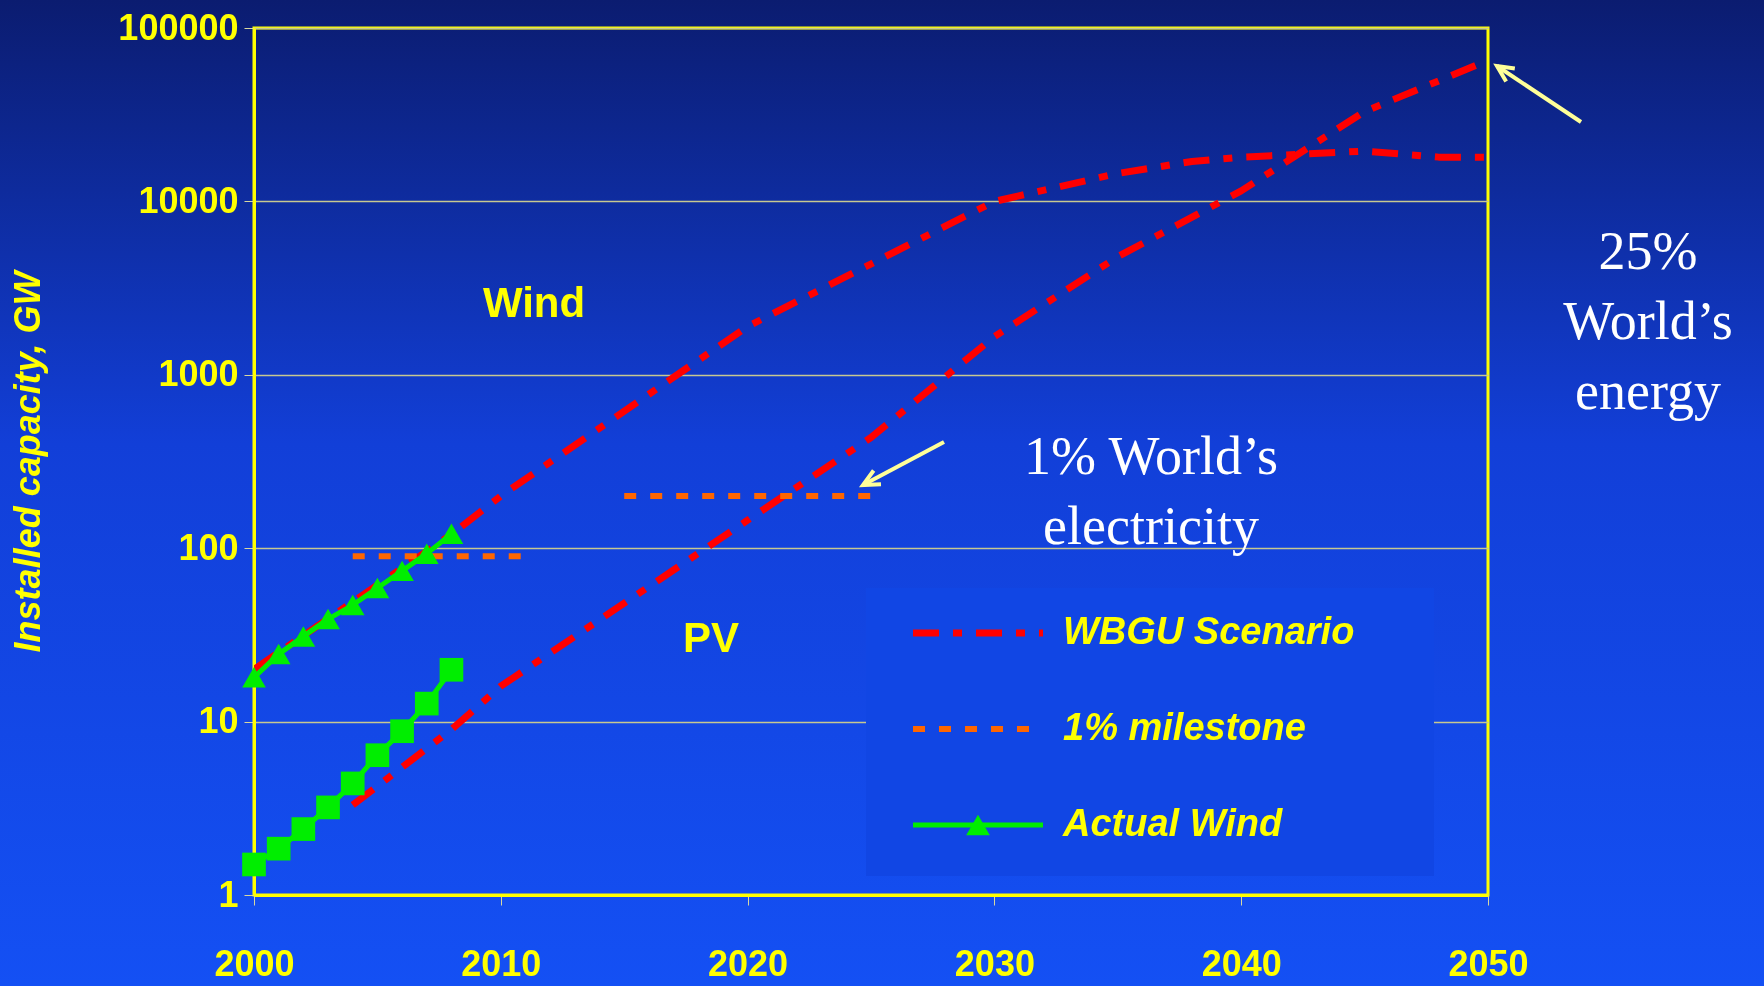 This screenshot has width=1764, height=986. I want to click on annotation: PV, so click(711, 637).